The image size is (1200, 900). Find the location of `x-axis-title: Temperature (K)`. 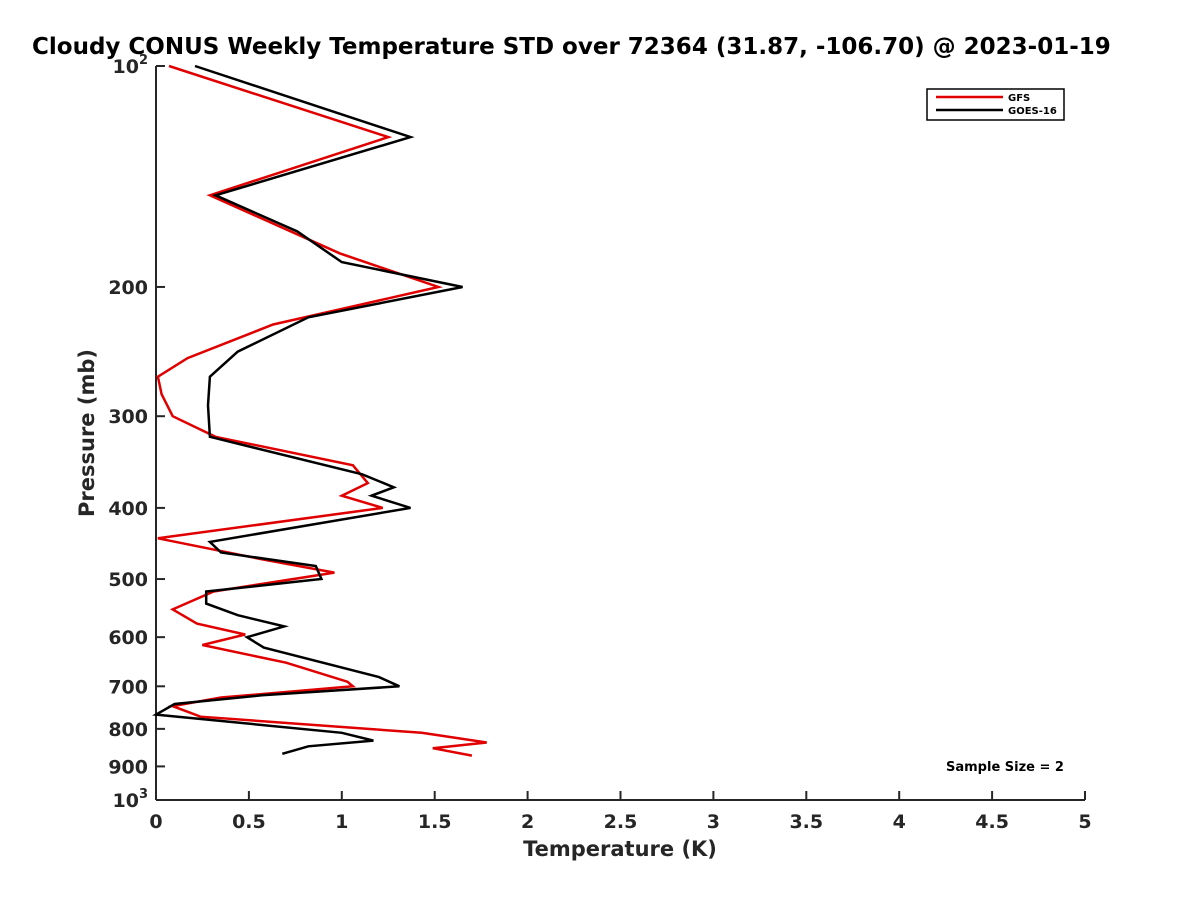

x-axis-title: Temperature (K) is located at coordinates (620, 849).